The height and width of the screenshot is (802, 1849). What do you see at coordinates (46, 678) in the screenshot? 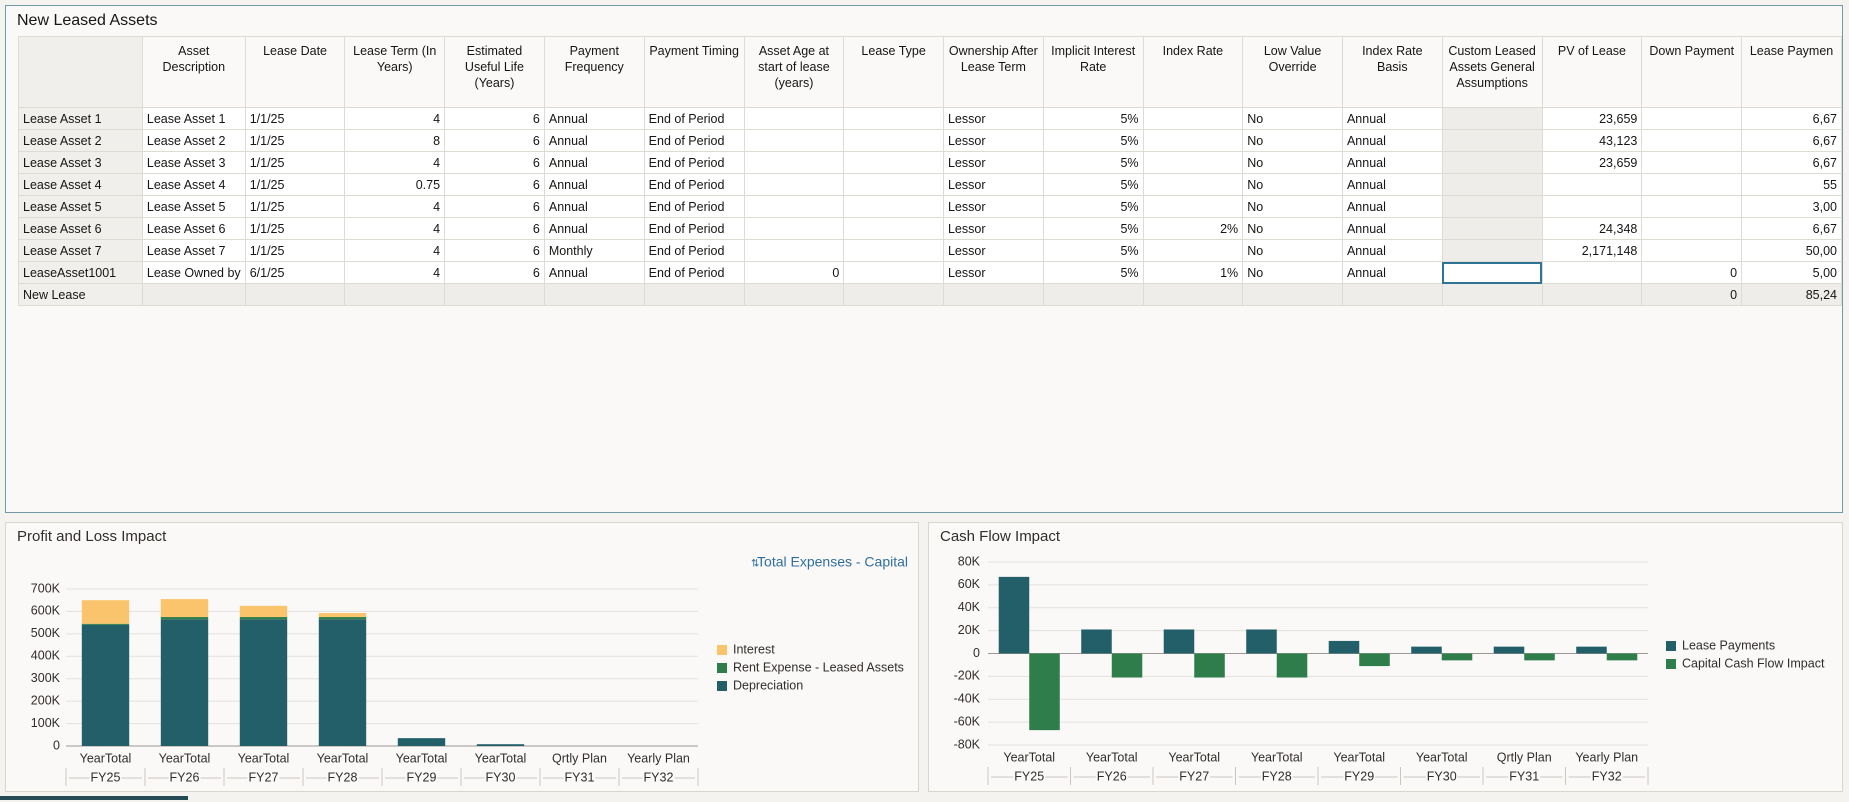
I see `y-tick-label: 300K` at bounding box center [46, 678].